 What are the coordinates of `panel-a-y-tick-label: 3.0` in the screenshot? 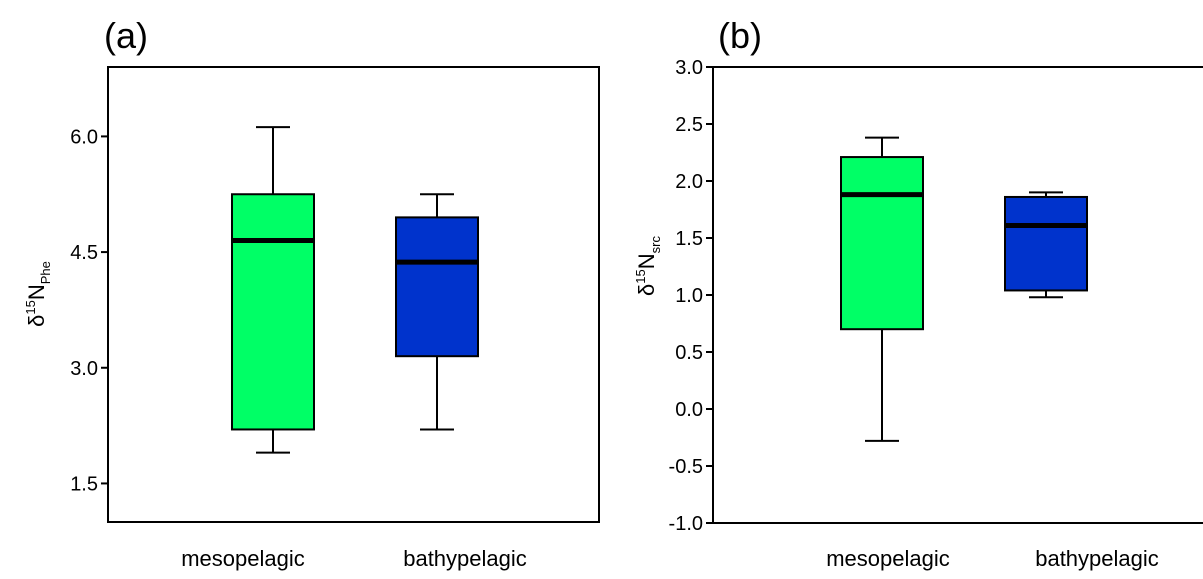 It's located at (84, 369).